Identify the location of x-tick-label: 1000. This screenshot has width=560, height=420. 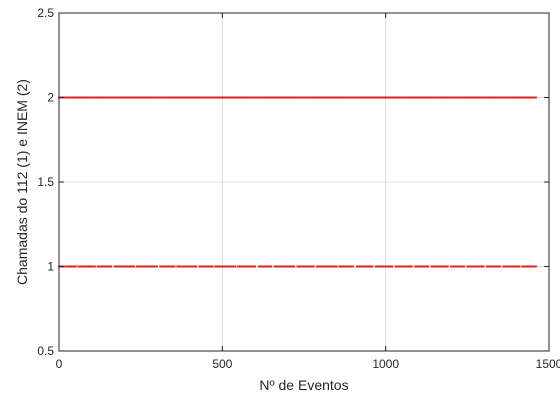
(385, 364).